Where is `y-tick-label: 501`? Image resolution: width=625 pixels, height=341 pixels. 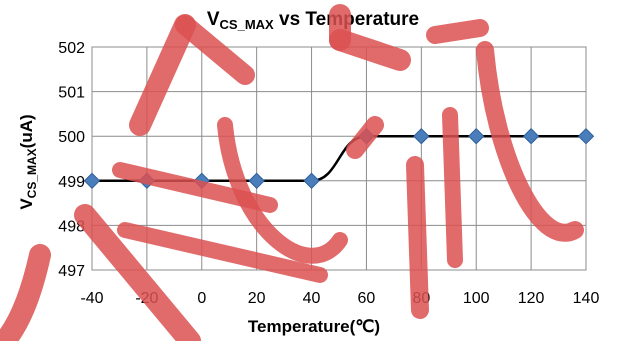
y-tick-label: 501 is located at coordinates (71, 93).